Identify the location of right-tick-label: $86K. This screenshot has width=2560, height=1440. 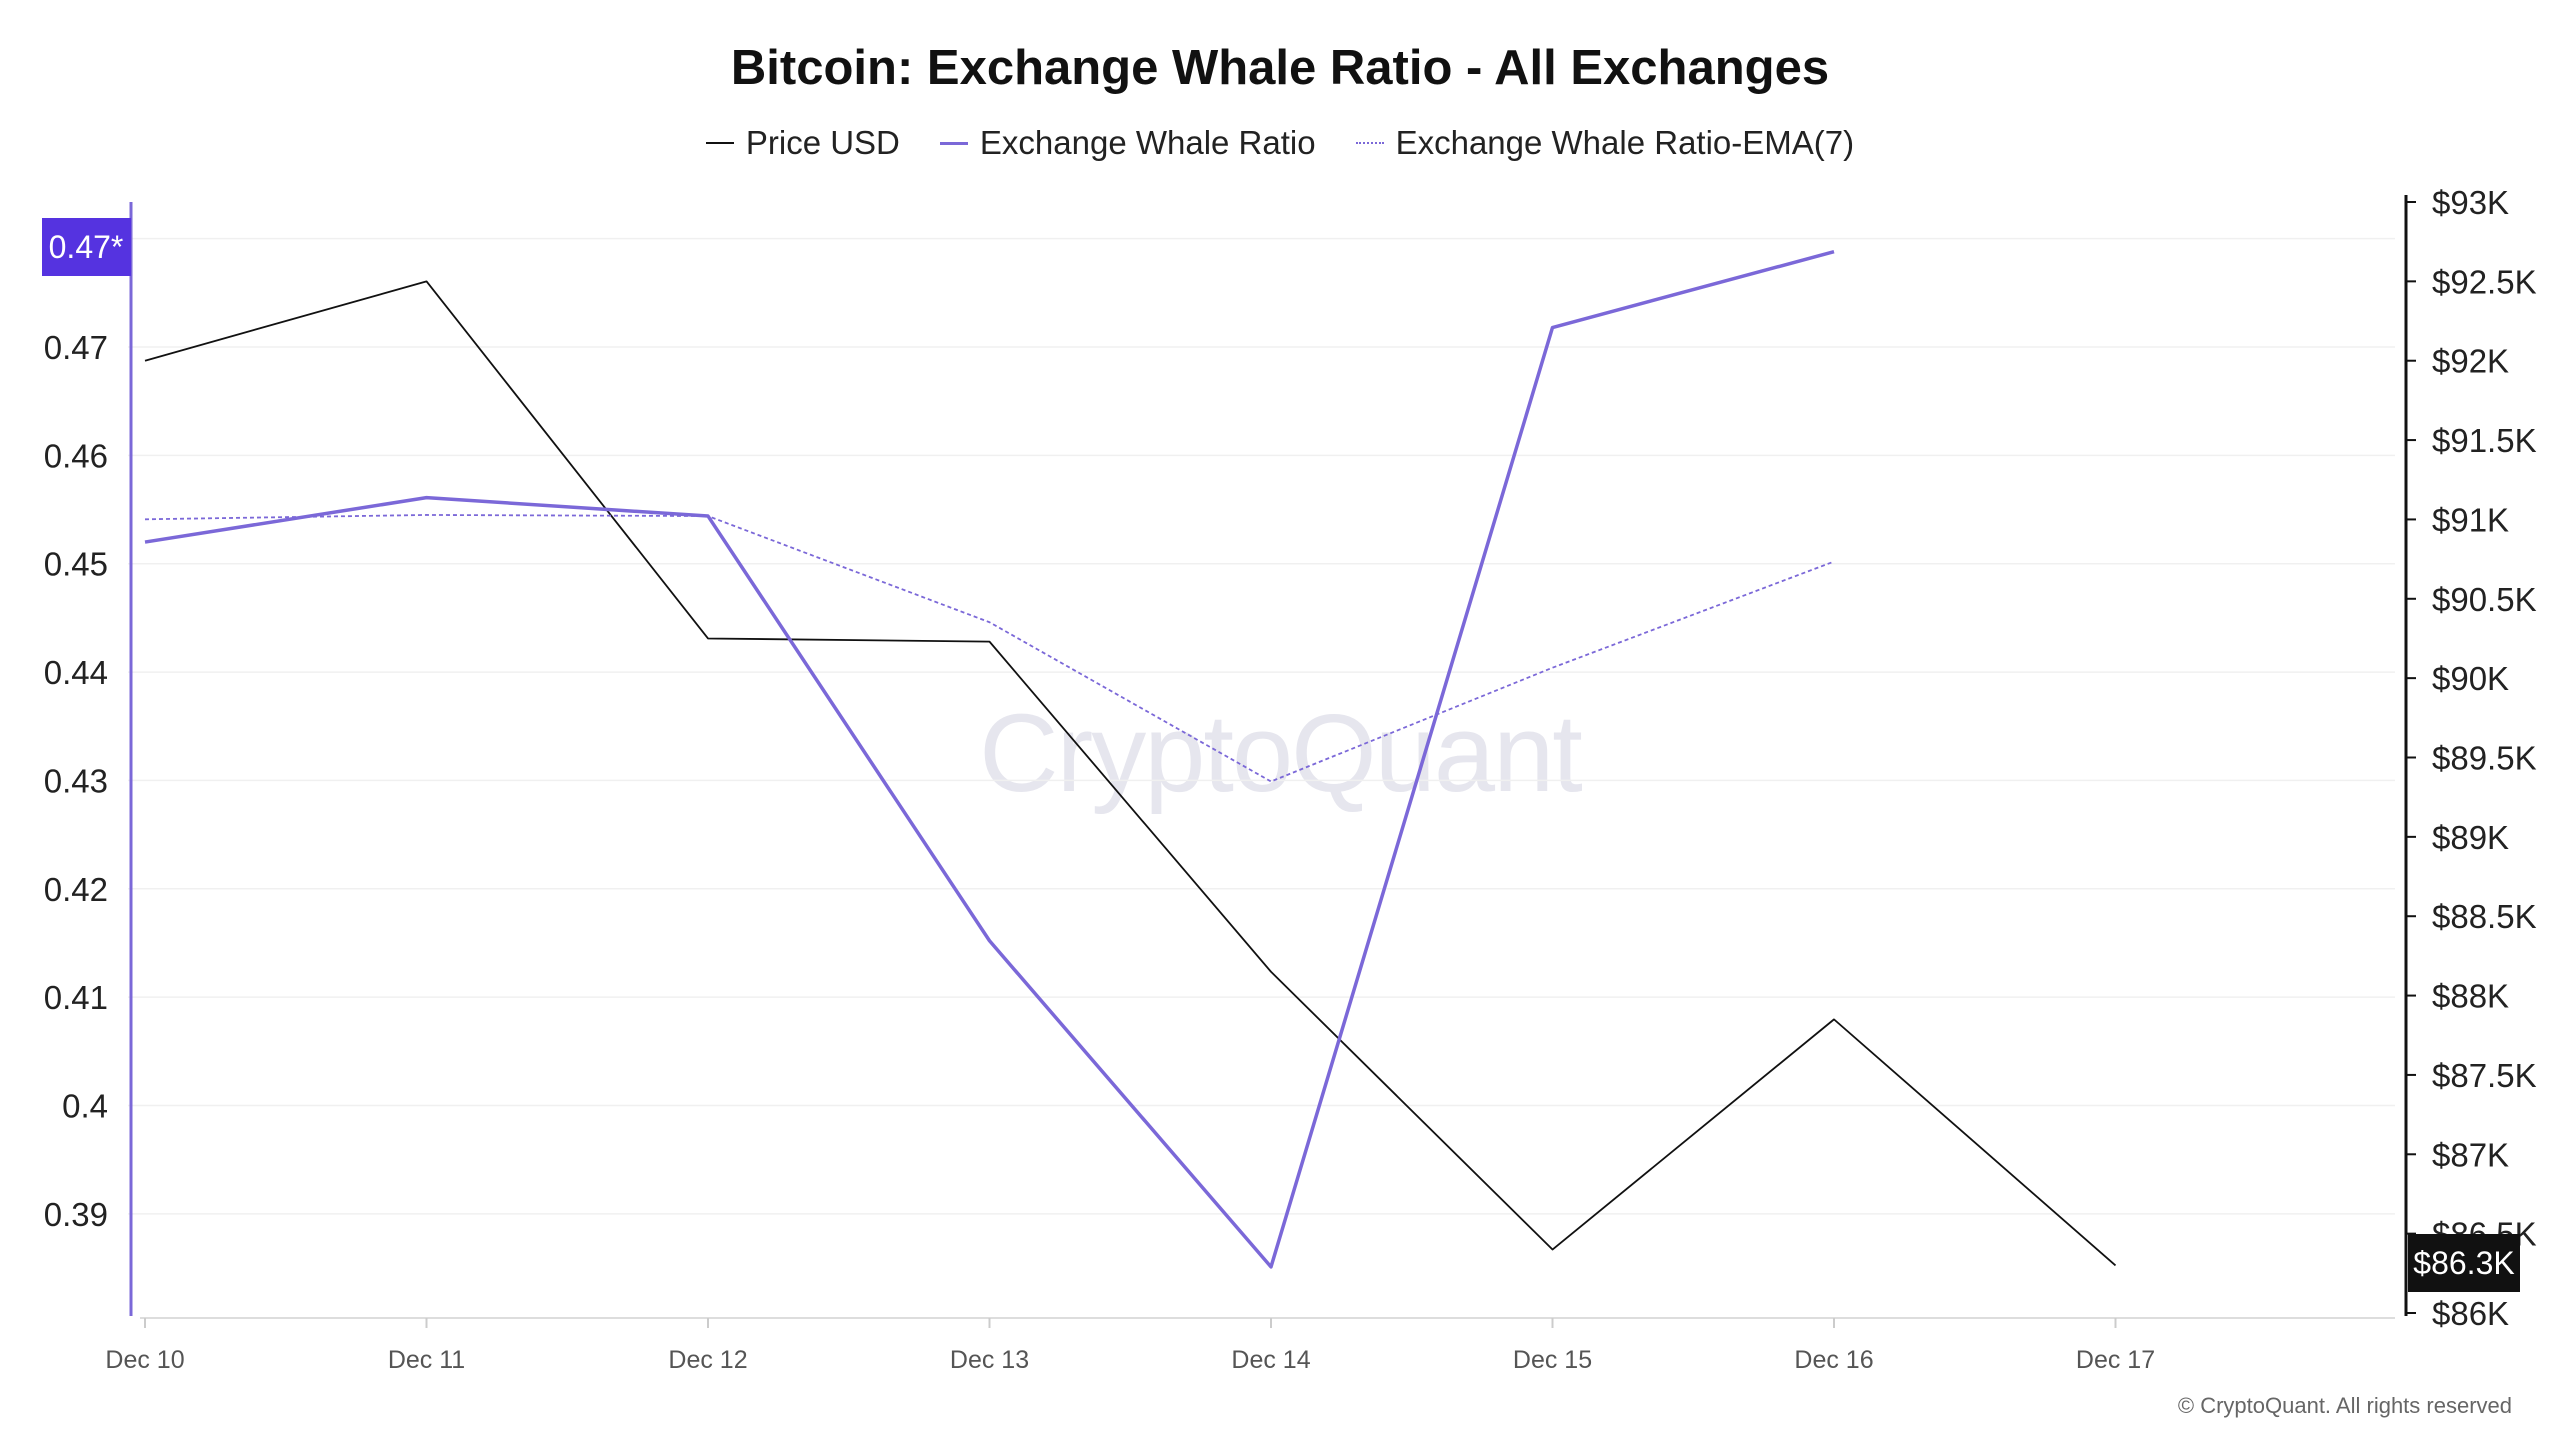
(2470, 1313).